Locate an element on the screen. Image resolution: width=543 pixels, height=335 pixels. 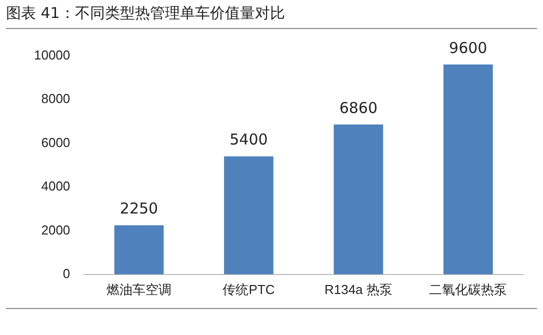
data-label: 2250 is located at coordinates (139, 209).